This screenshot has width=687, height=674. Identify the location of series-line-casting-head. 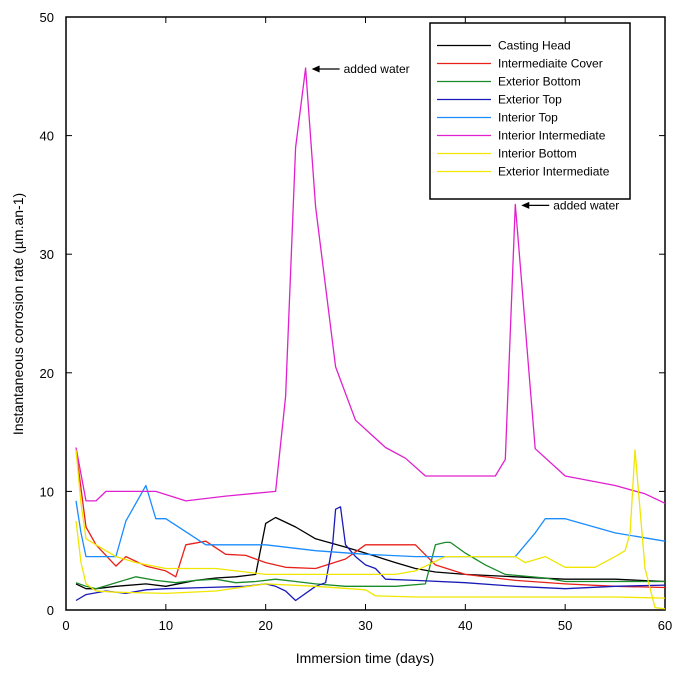
(370, 553).